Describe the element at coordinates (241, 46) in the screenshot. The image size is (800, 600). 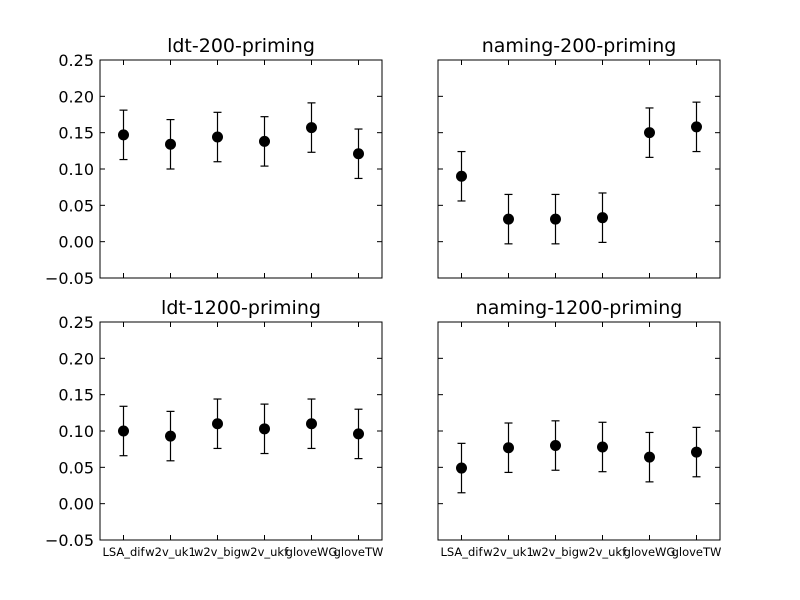
I see `subplot-title: ldt-200-priming` at that location.